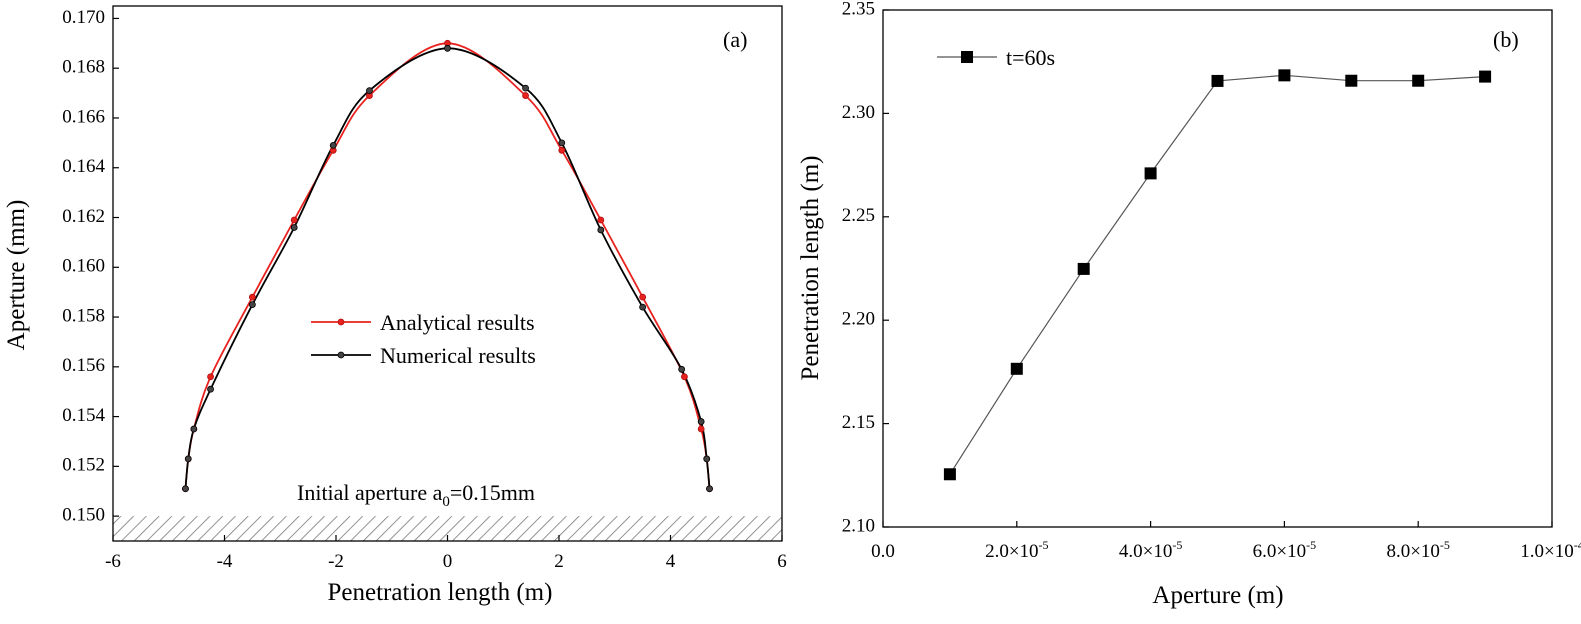  Describe the element at coordinates (865, 268) in the screenshot. I see `chart-b-y-ticks: 2.10 2.15 2.20 2.25 2.30 2.35` at that location.